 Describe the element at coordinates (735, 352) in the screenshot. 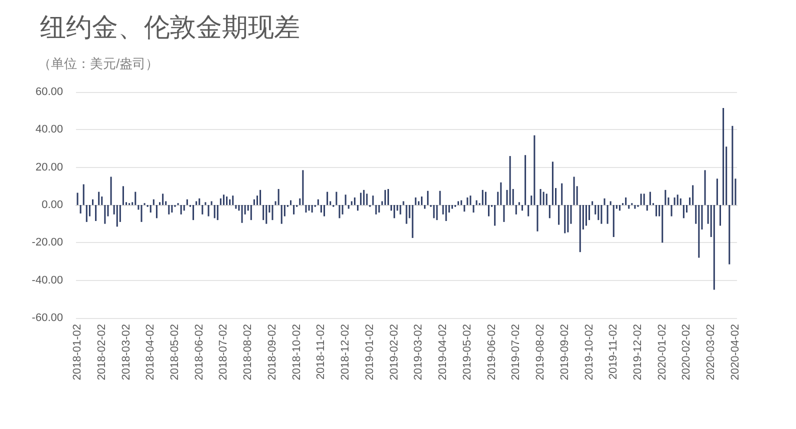

I see `x-tick-label: 2020-04-02` at that location.